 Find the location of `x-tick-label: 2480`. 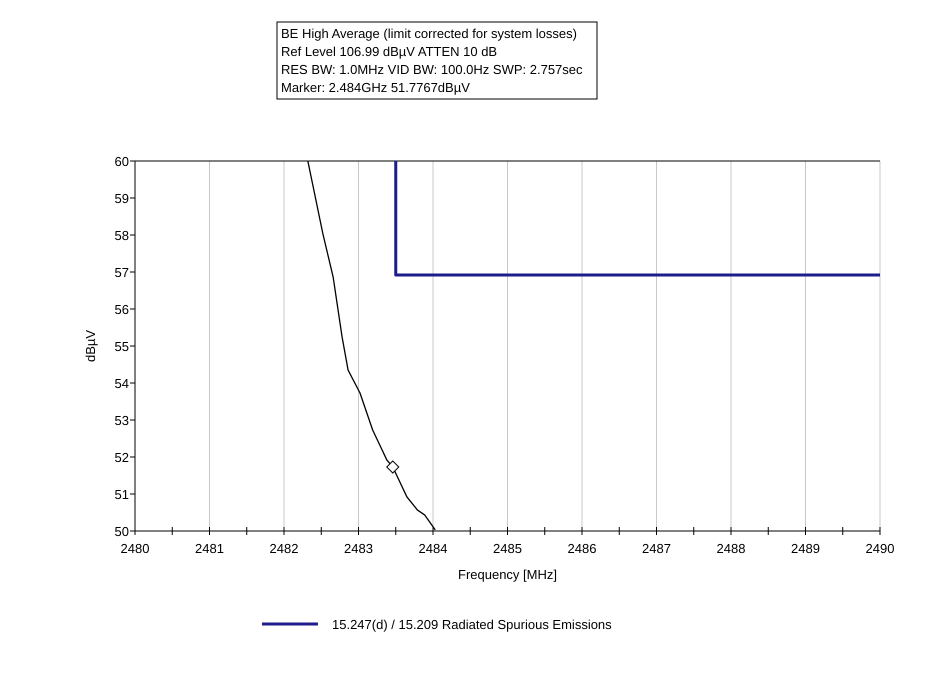

x-tick-label: 2480 is located at coordinates (135, 548).